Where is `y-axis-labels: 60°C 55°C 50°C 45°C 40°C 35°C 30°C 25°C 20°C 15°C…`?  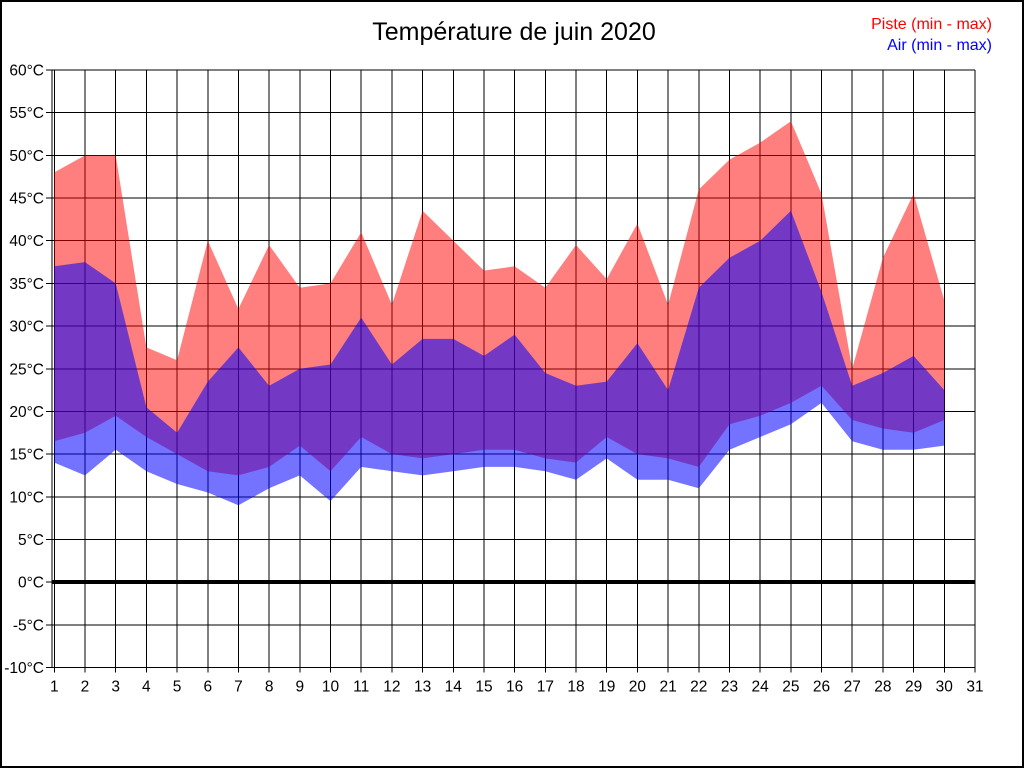 y-axis-labels: 60°C 55°C 50°C 45°C 40°C 35°C 30°C 25°C 20°C 15°C… is located at coordinates (24, 370).